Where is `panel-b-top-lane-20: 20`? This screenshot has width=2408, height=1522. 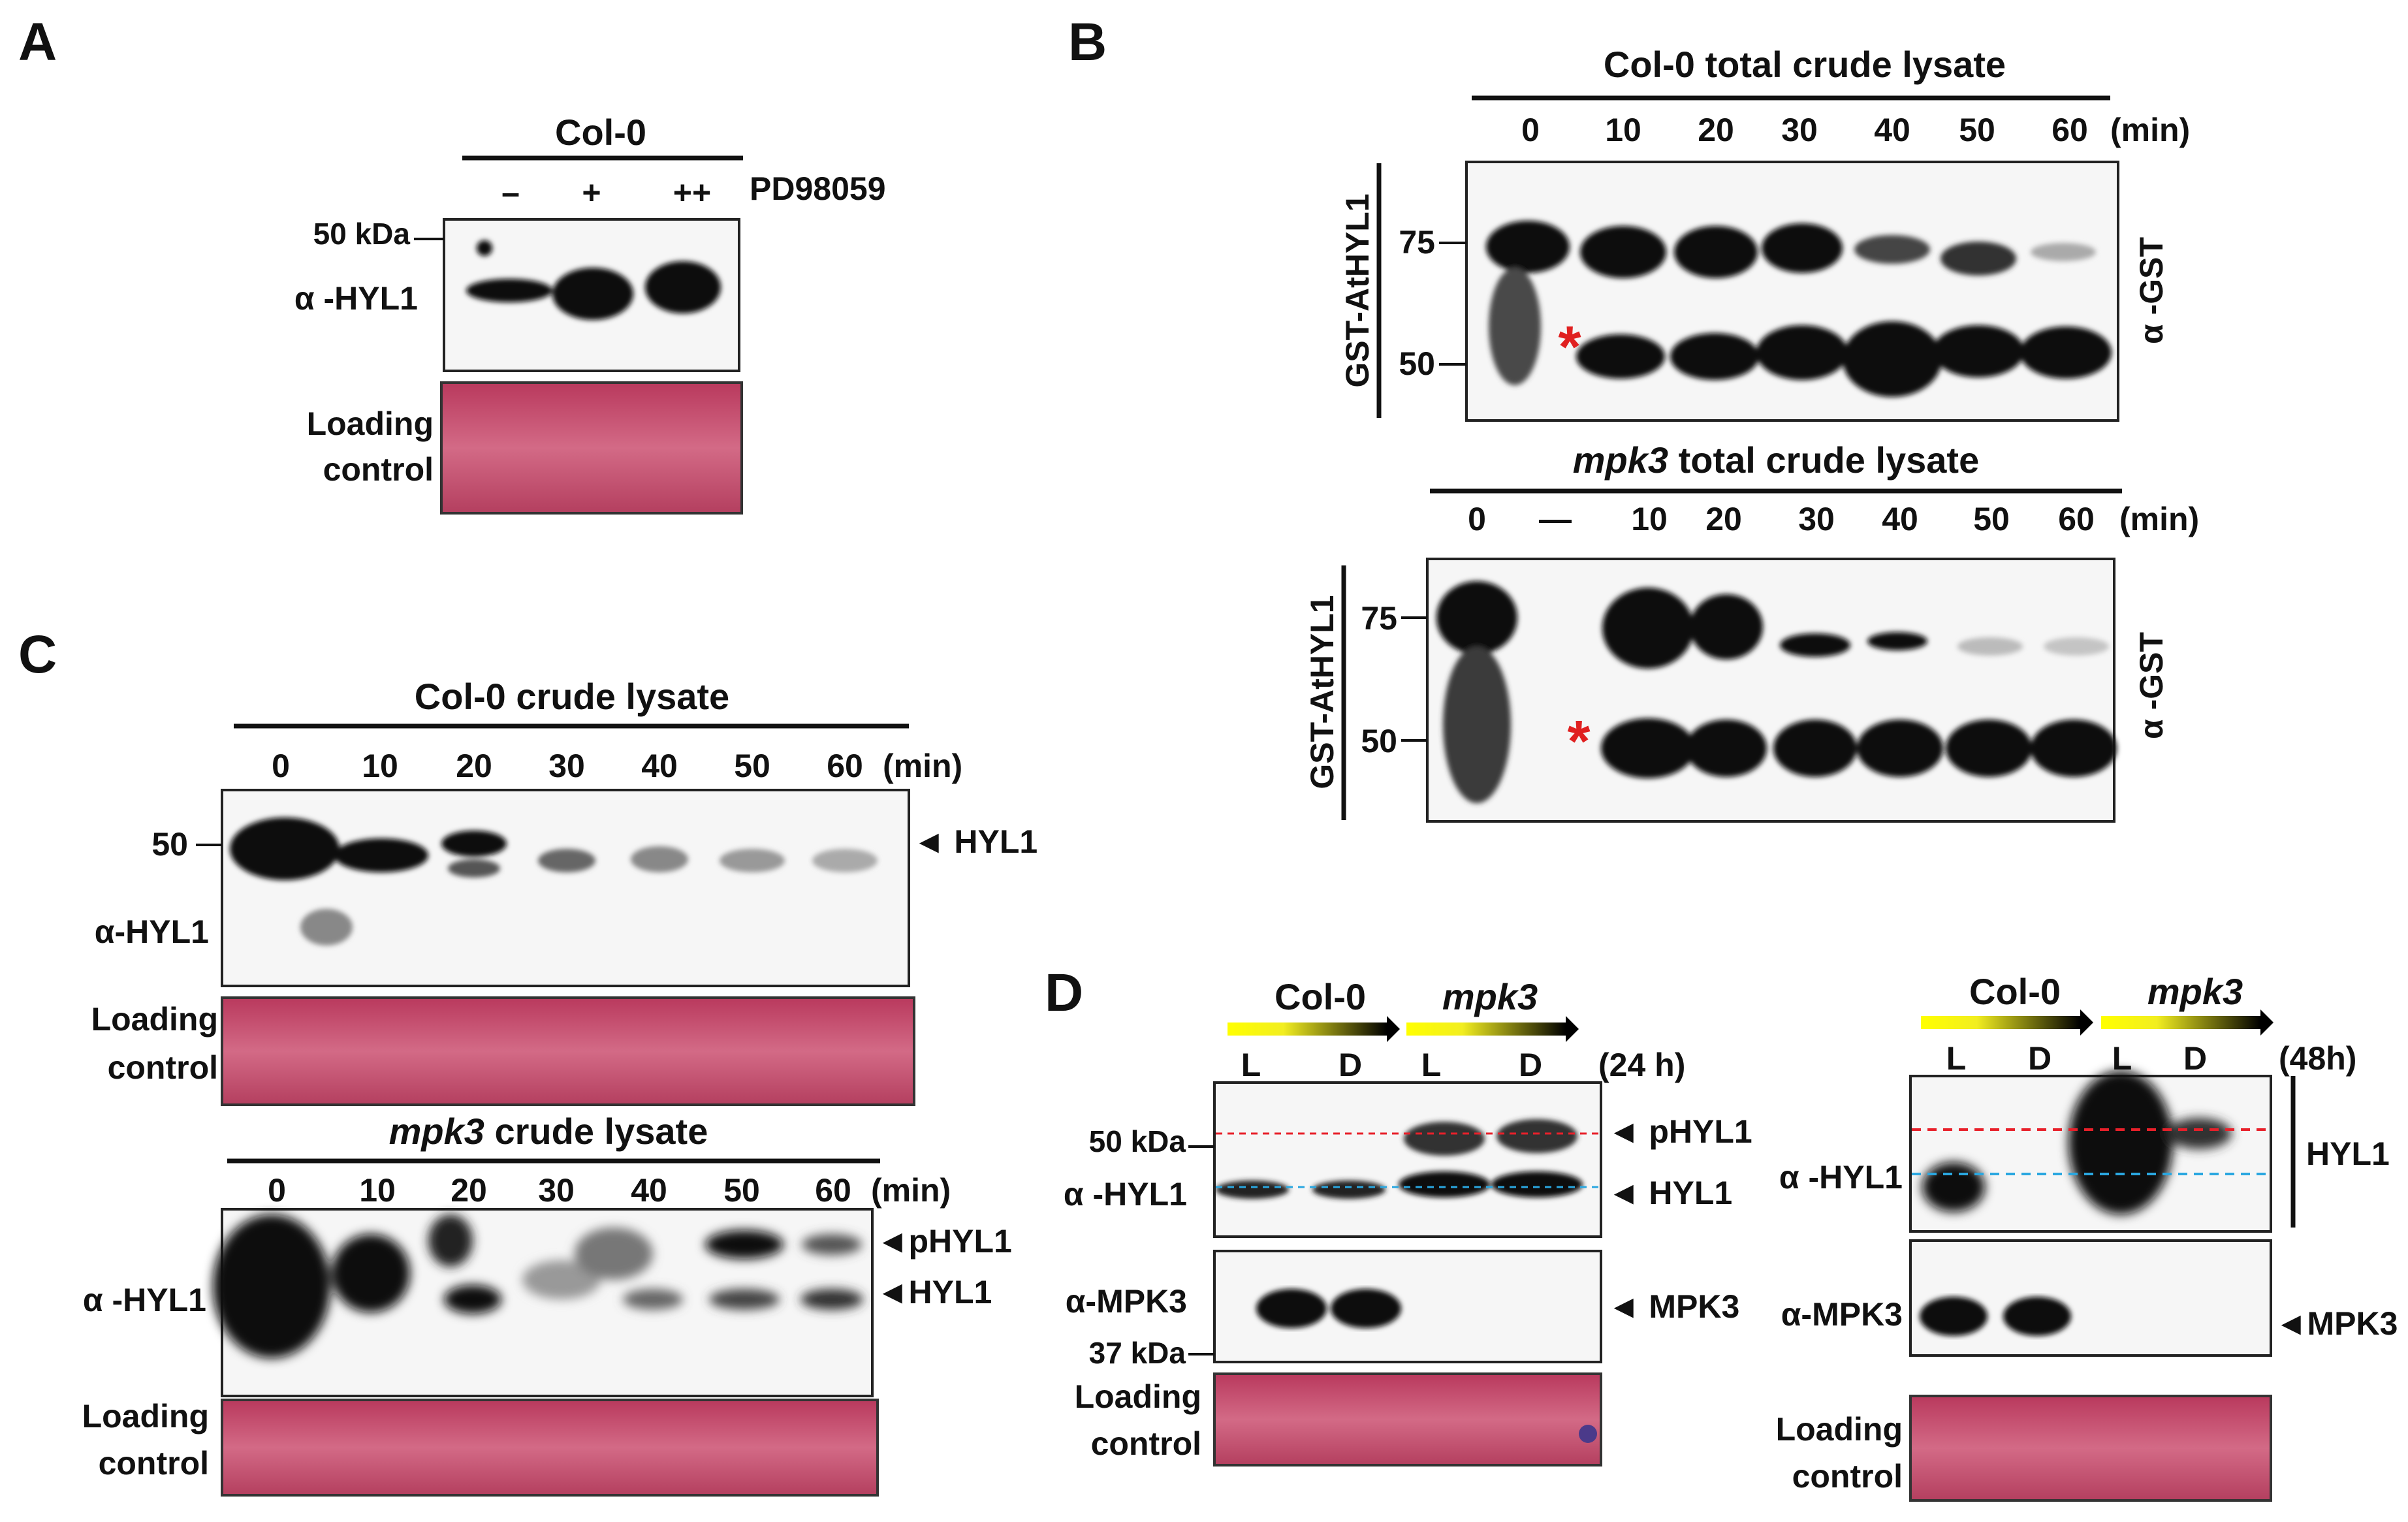
panel-b-top-lane-20: 20 is located at coordinates (1716, 130).